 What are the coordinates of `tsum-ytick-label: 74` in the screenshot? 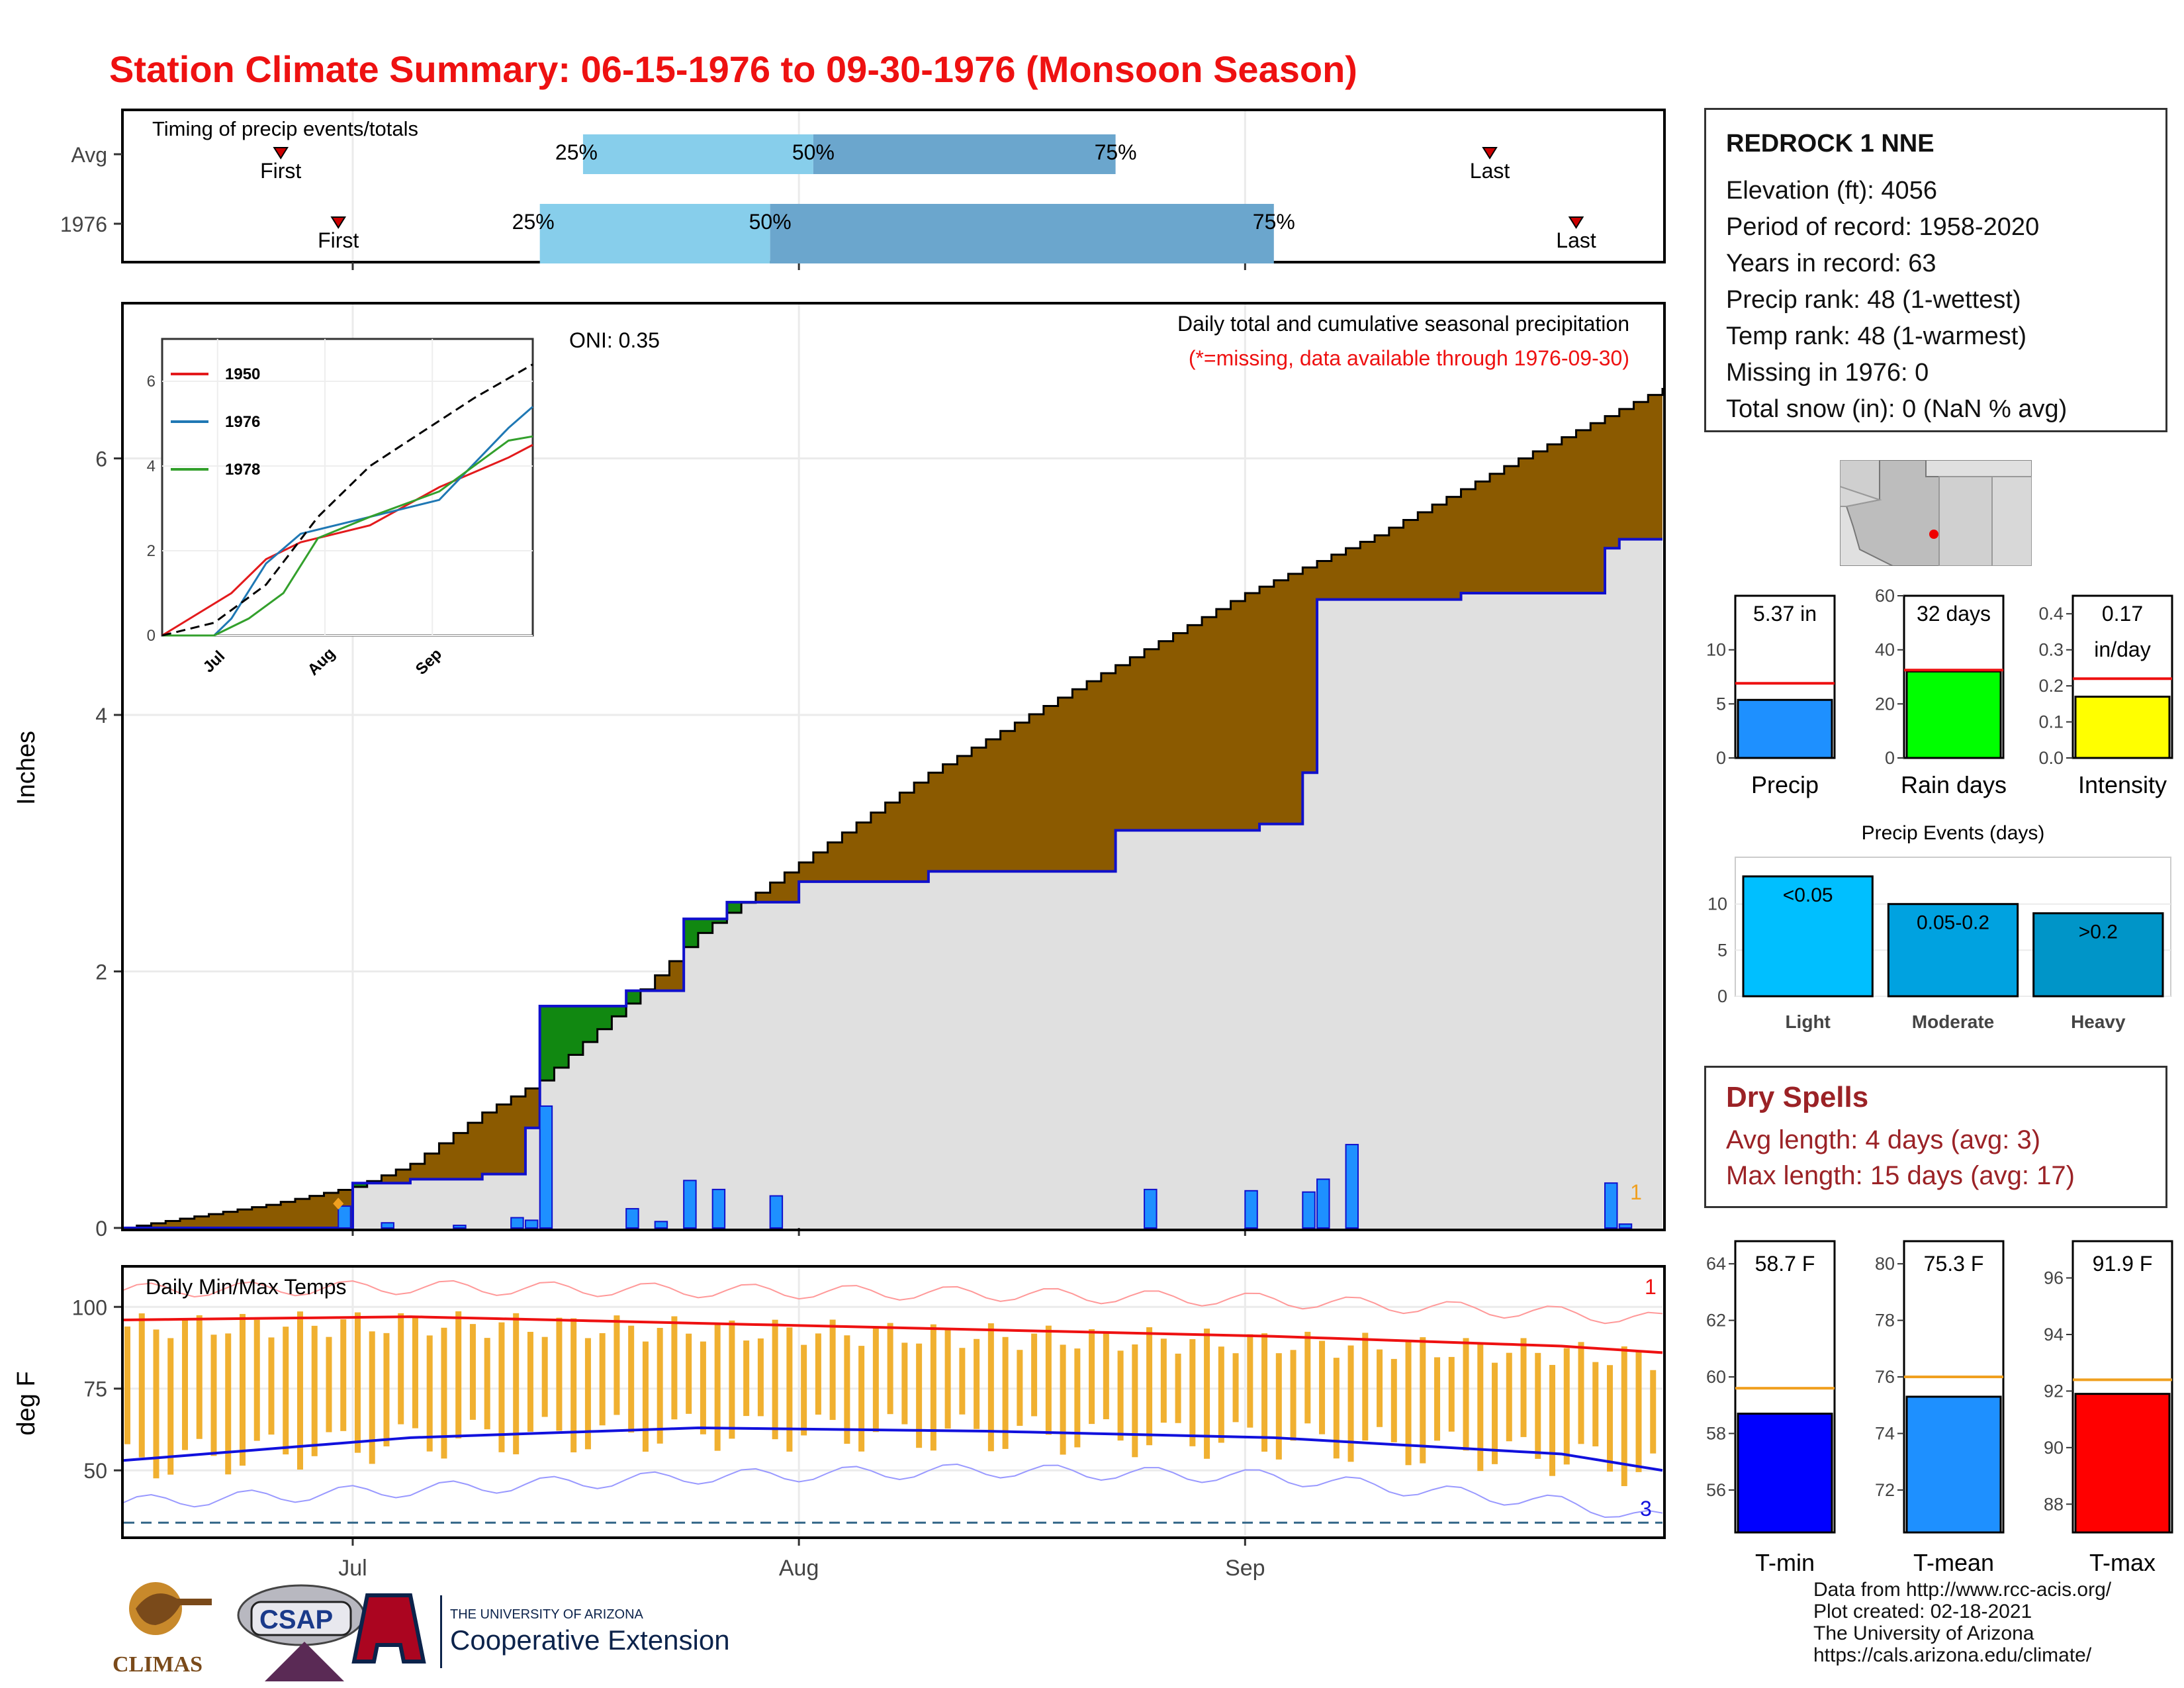 It's located at (1885, 1433).